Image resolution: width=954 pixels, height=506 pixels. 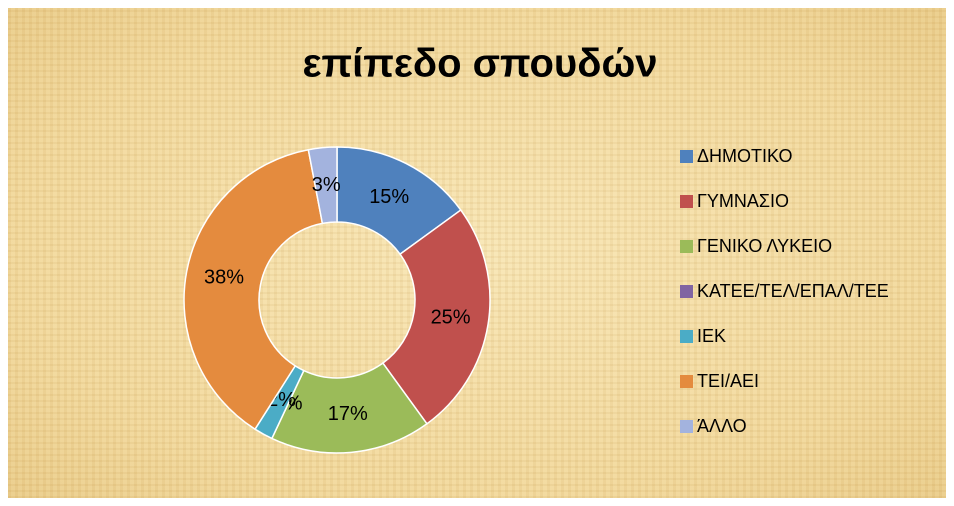 I want to click on legend-label: ΔΗΜΟΤΙΚΟ, so click(x=744, y=156).